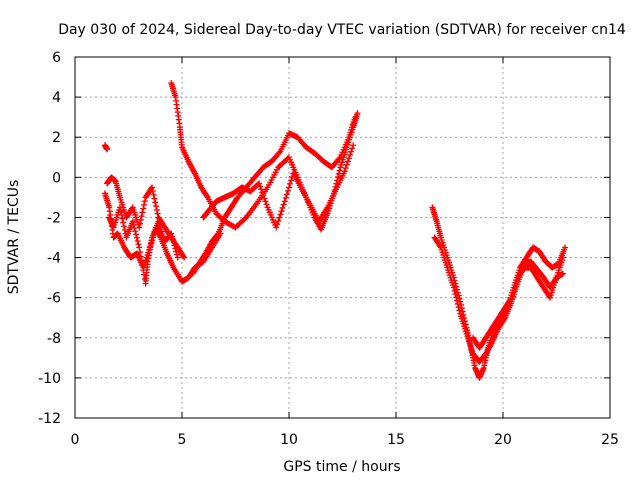  I want to click on y-tick-label: 2, so click(56, 138).